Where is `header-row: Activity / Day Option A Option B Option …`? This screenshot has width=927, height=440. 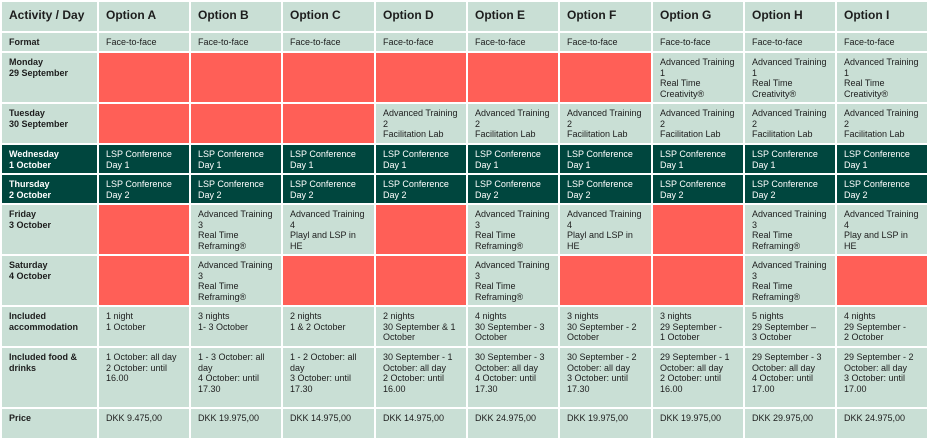 header-row: Activity / Day Option A Option B Option … is located at coordinates (463, 16).